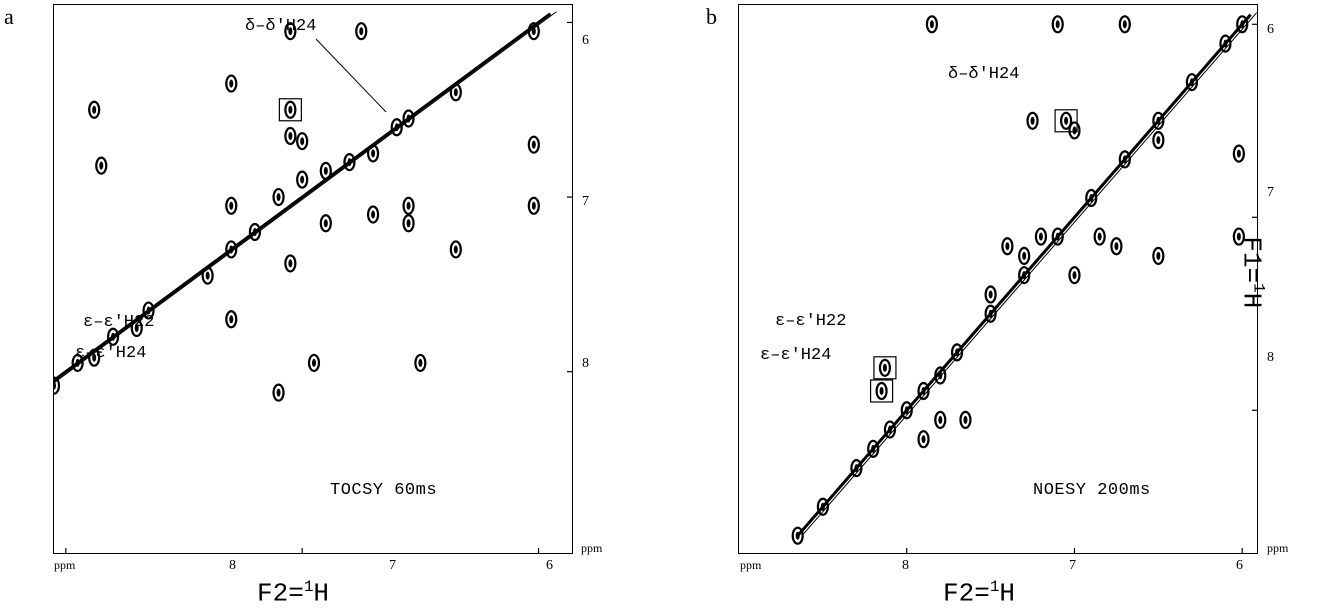  What do you see at coordinates (979, 593) in the screenshot?
I see `panel-b-x-axis-title: F2=1H` at bounding box center [979, 593].